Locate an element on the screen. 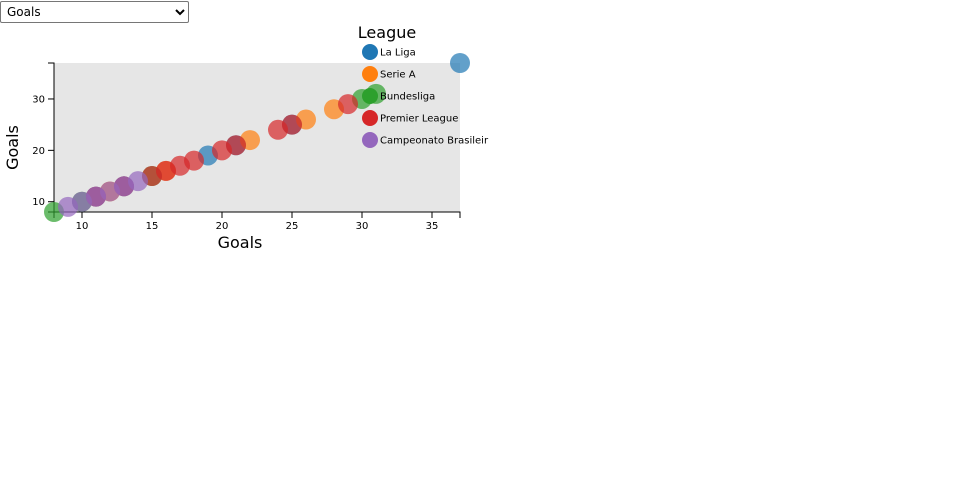 Image resolution: width=960 pixels, height=500 pixels. legend-label: La Liga is located at coordinates (398, 53).